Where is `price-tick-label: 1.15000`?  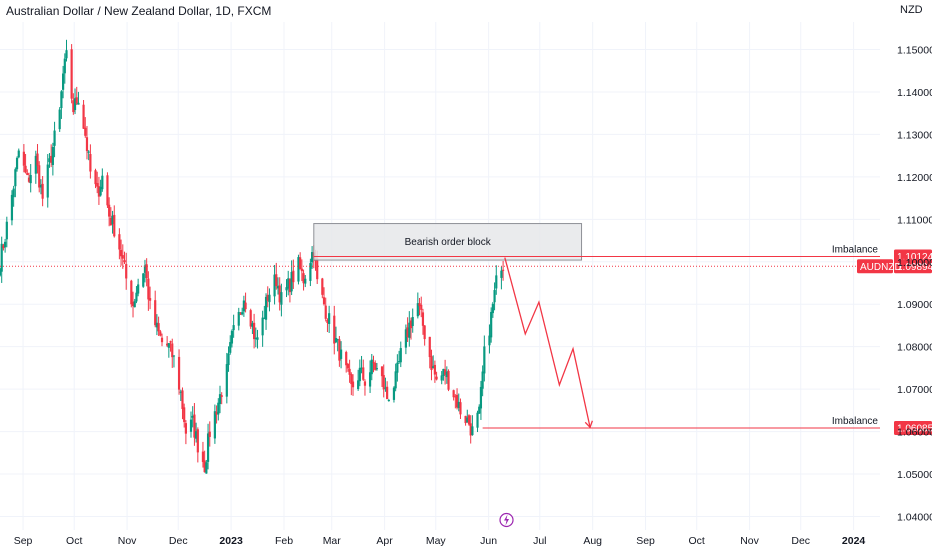
price-tick-label: 1.15000 is located at coordinates (914, 51).